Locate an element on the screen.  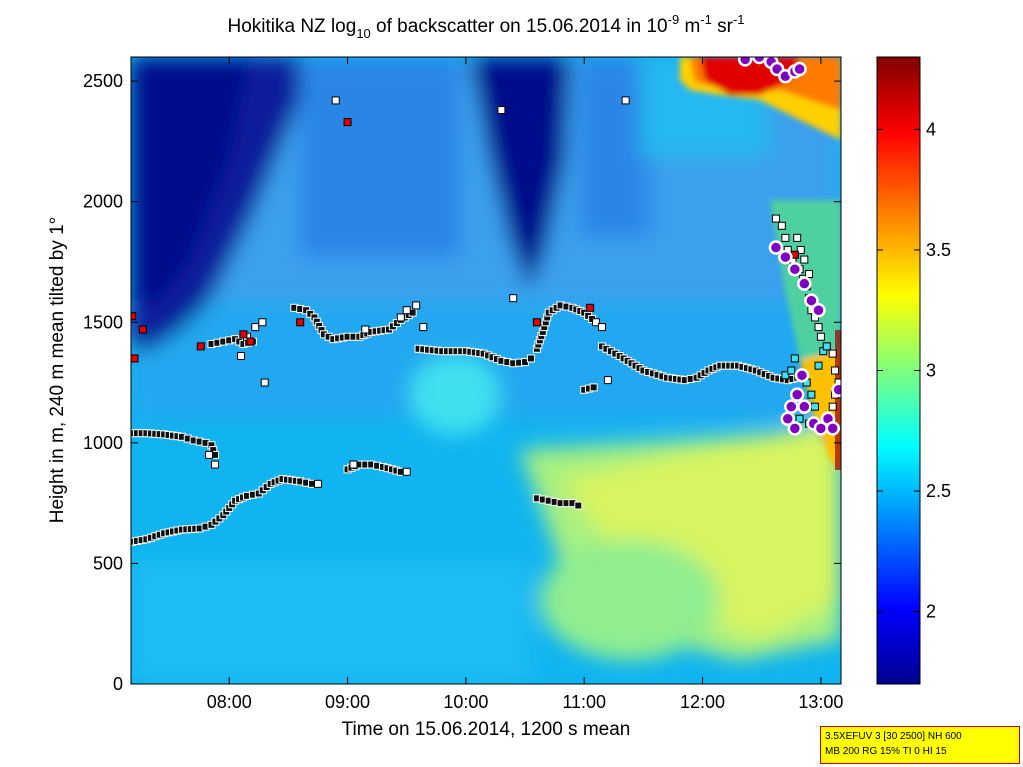
y-tick-label: 1500 is located at coordinates (103, 322).